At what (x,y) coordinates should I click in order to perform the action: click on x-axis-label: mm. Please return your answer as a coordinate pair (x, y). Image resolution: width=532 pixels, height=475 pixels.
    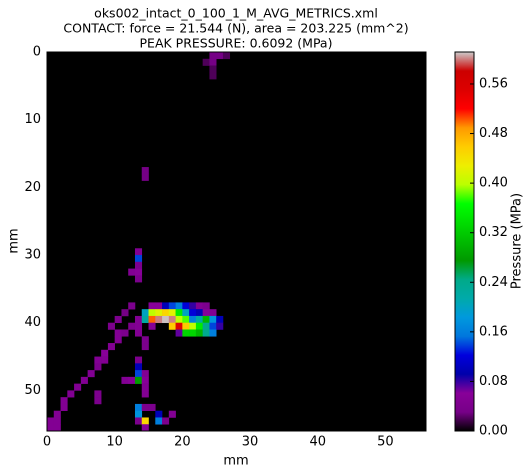
    Looking at the image, I should click on (235, 461).